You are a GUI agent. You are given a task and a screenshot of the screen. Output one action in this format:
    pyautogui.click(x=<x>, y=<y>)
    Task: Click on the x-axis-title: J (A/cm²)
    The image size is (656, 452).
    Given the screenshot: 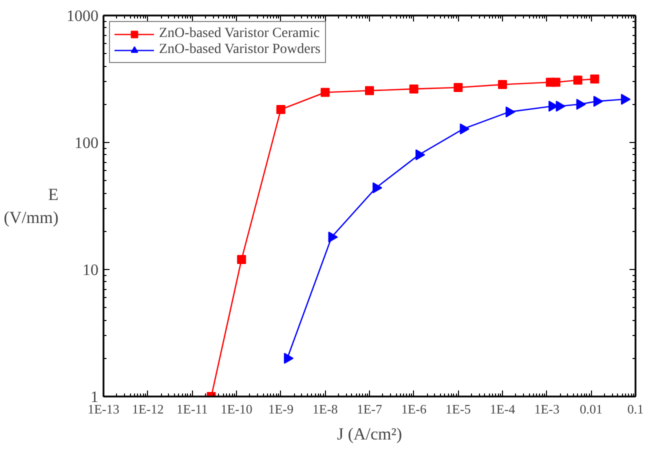 What is the action you would take?
    pyautogui.click(x=369, y=434)
    